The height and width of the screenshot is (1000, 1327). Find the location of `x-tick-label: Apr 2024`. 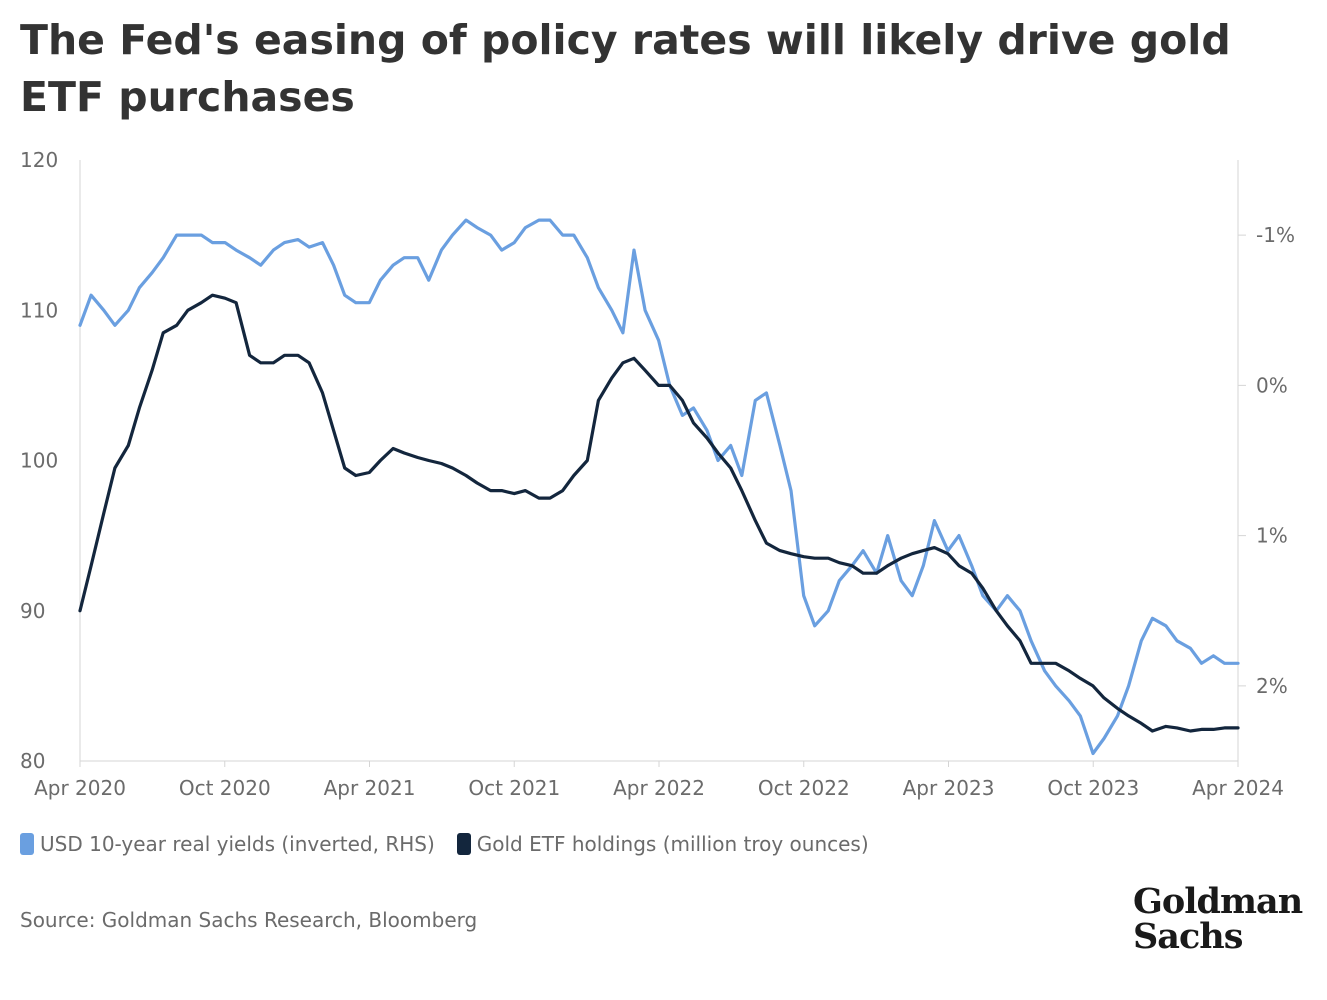

x-tick-label: Apr 2024 is located at coordinates (1238, 788).